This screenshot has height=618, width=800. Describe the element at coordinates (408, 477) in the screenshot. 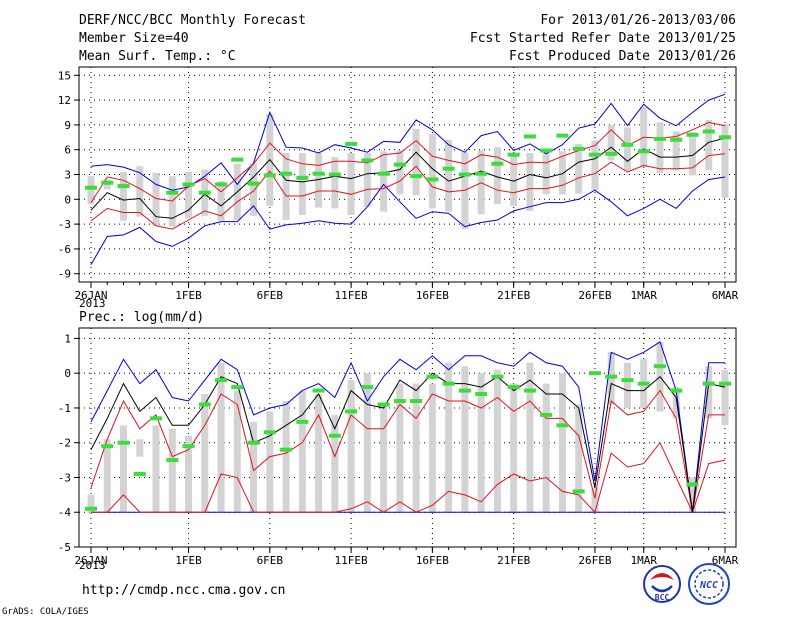

I see `series-p10-line` at that location.